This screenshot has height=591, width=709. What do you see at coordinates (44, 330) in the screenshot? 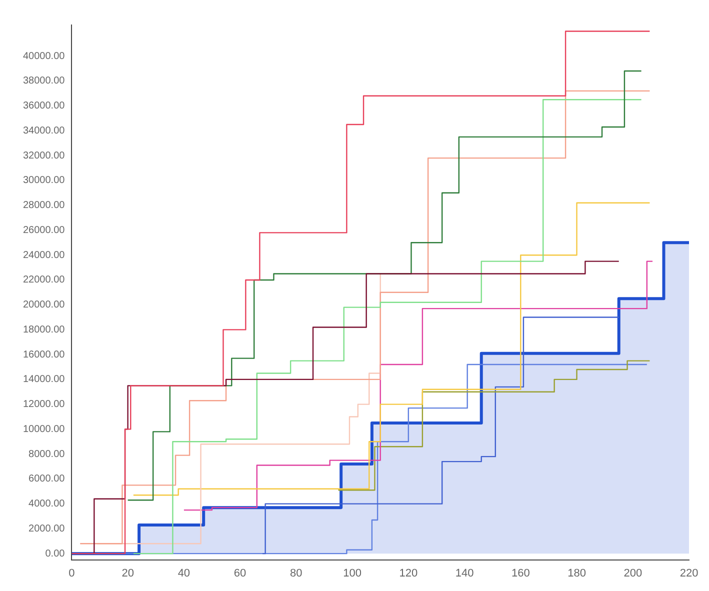
I see `y-tick-label: 18000.00` at bounding box center [44, 330].